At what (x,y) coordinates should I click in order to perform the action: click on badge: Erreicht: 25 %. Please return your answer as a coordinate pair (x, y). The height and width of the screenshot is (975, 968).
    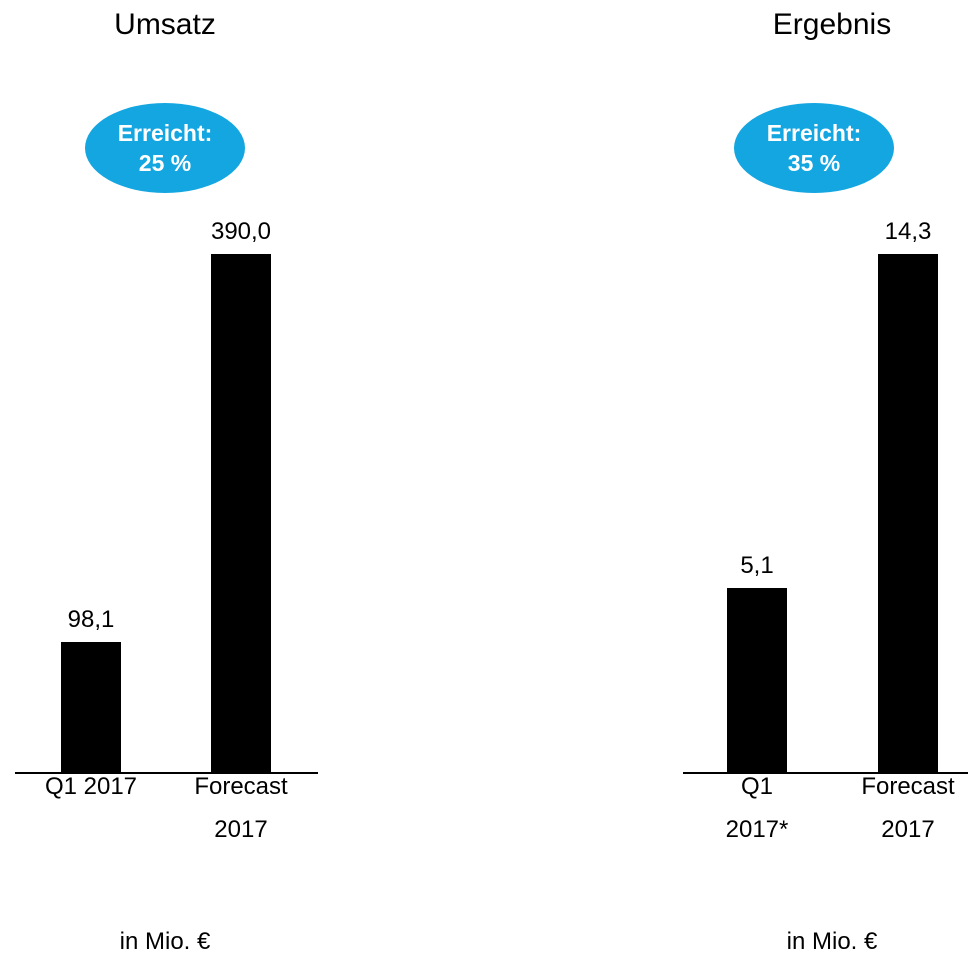
    Looking at the image, I should click on (165, 148).